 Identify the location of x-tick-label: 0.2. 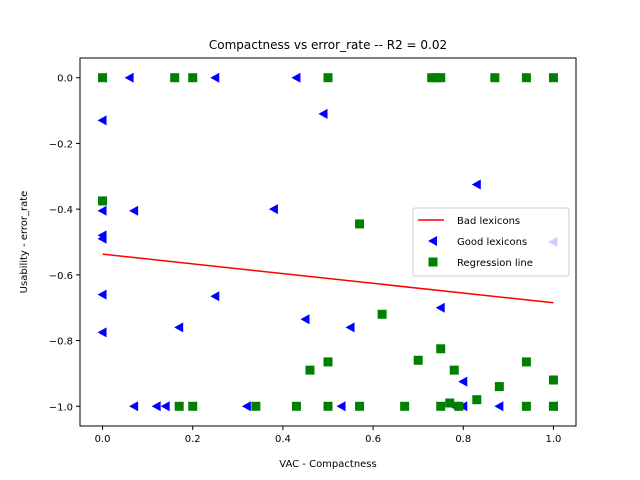
(193, 439).